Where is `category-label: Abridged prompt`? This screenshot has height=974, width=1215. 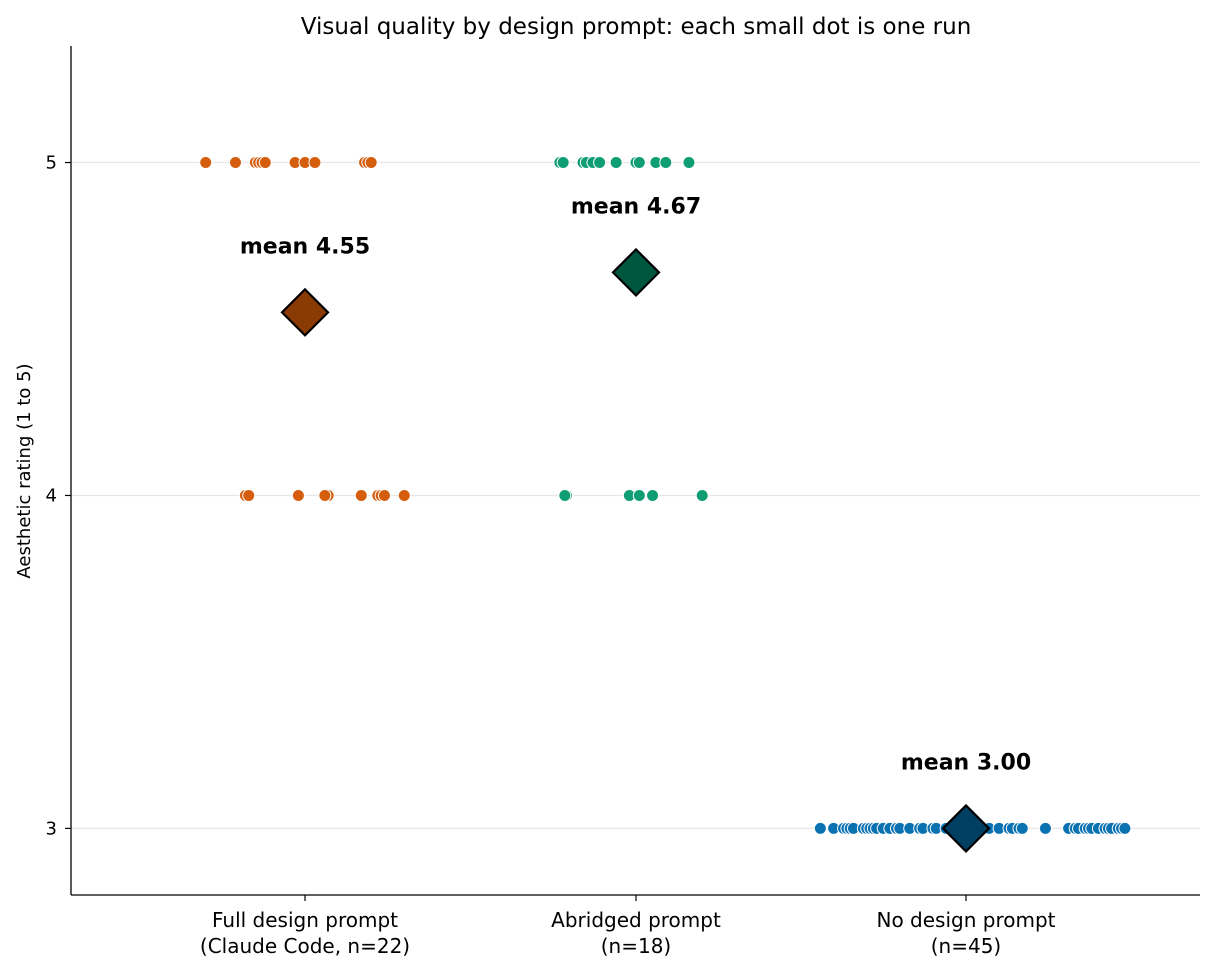
category-label: Abridged prompt is located at coordinates (636, 920).